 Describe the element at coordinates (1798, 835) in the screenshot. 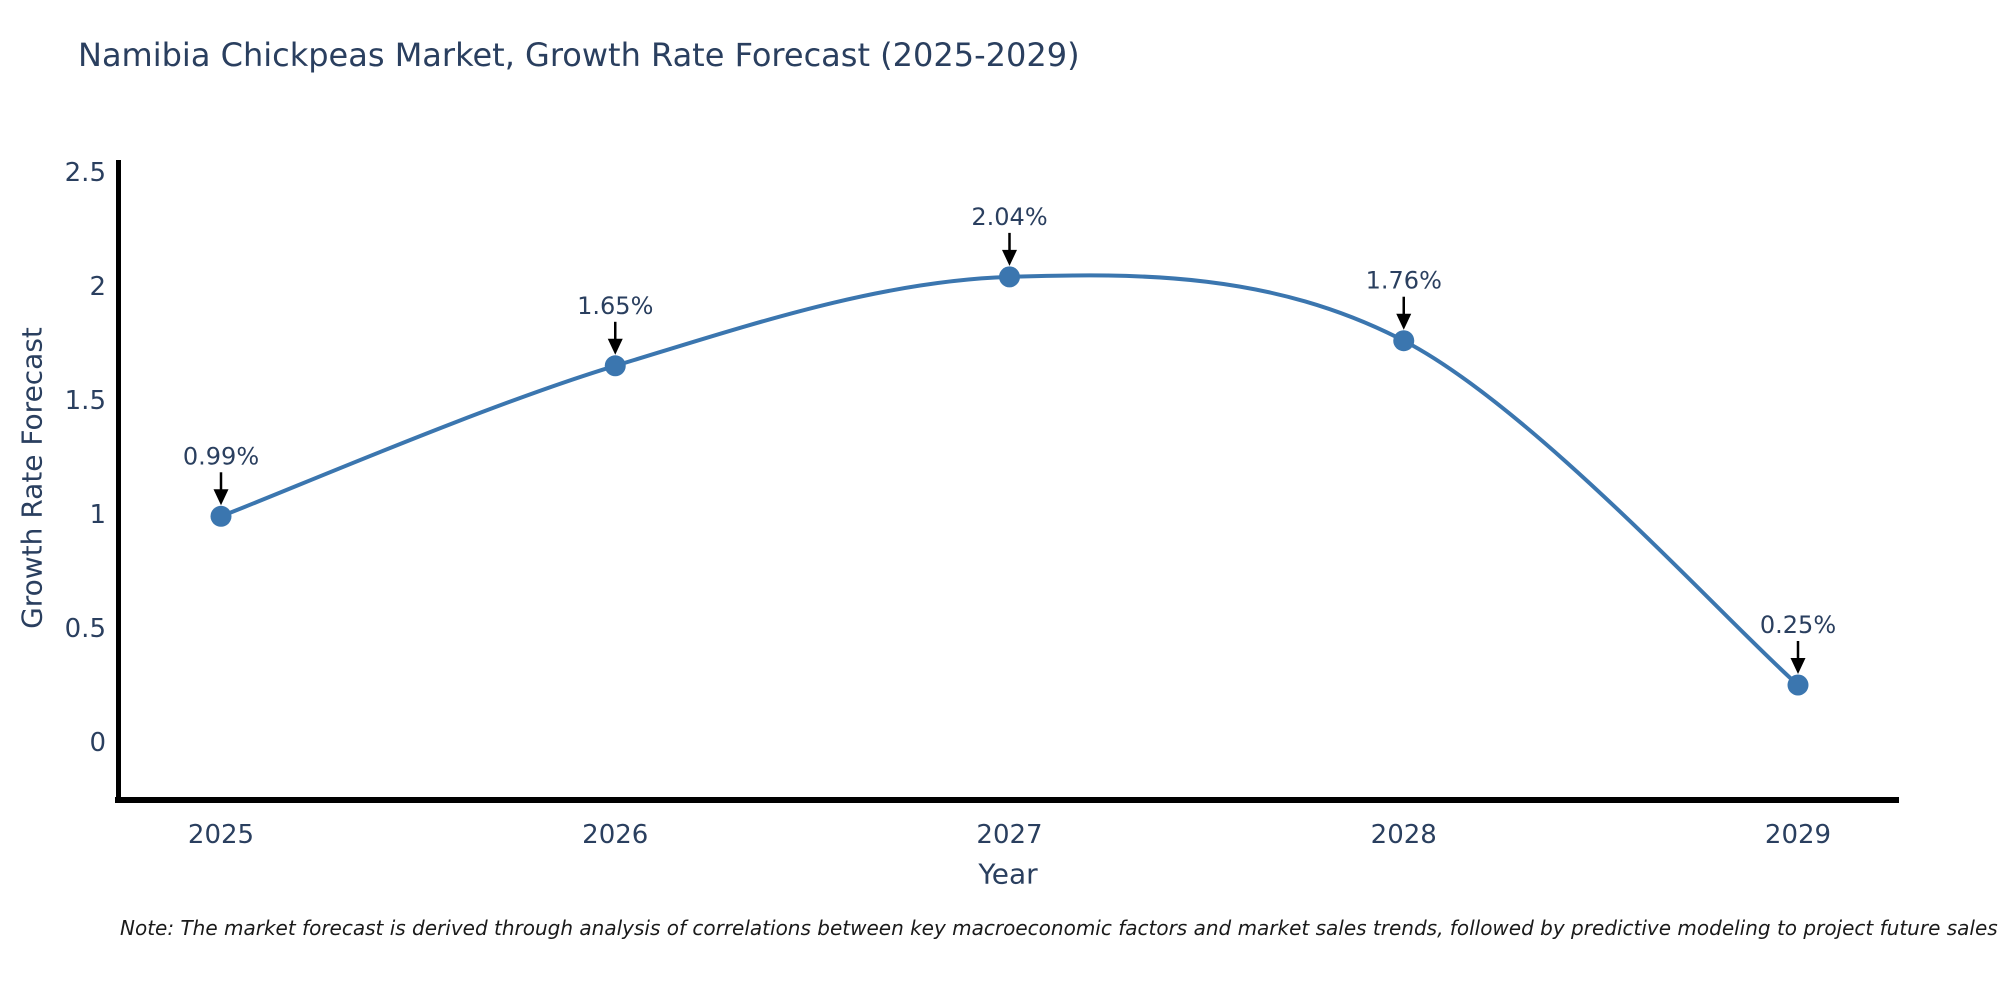

I see `x-tick-label: 2029` at that location.